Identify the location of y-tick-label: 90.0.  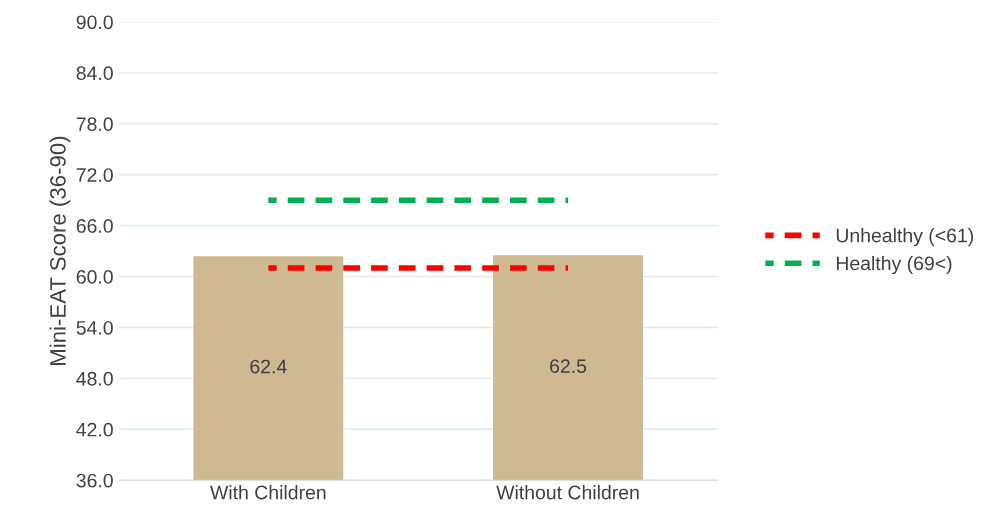
(94, 22).